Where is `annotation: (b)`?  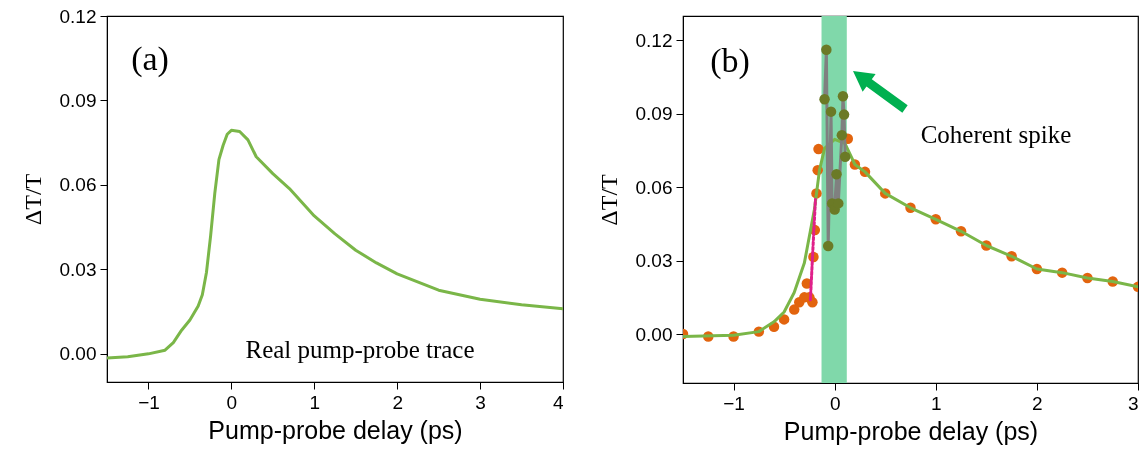
annotation: (b) is located at coordinates (730, 61).